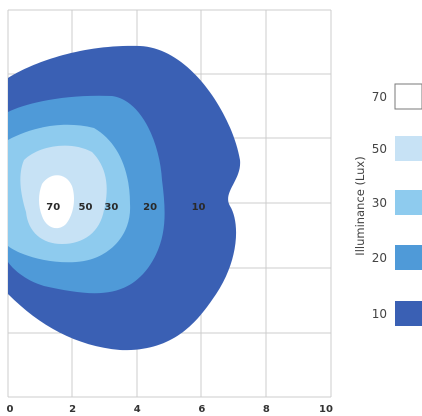 The width and height of the screenshot is (422, 416). Describe the element at coordinates (387, 204) in the screenshot. I see `legend: Illuminance (Lux) 70 50 30 20 10` at that location.